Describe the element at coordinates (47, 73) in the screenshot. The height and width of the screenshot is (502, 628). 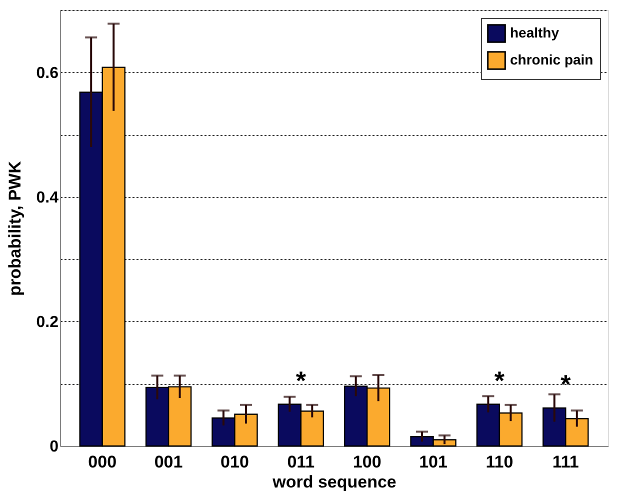
I see `y-tick-label: 0.6` at that location.